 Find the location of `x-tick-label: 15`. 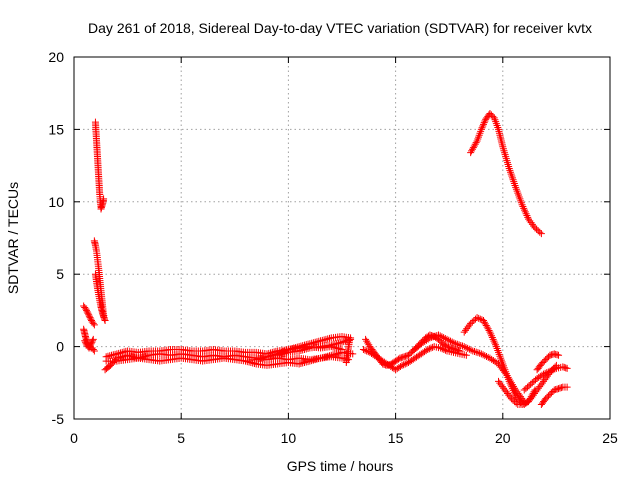

x-tick-label: 15 is located at coordinates (396, 438).